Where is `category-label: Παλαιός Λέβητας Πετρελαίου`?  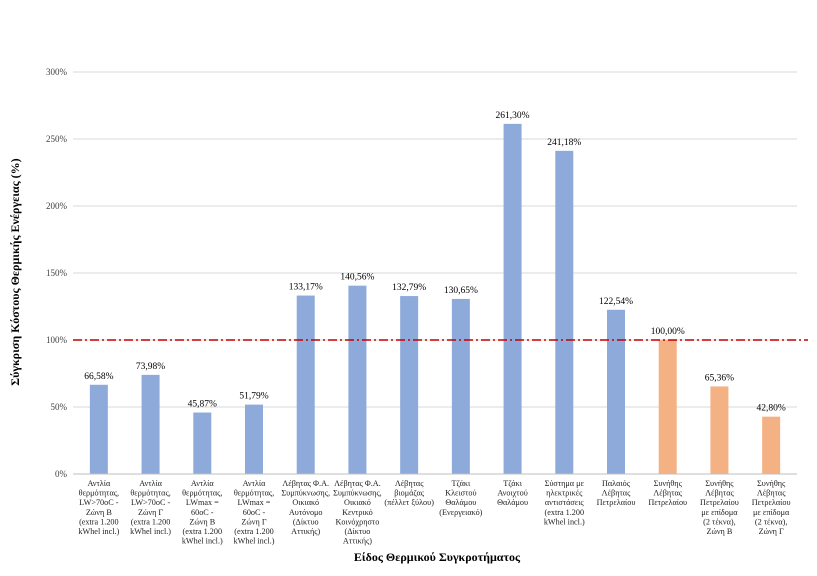
category-label: Παλαιός Λέβητας Πετρελαίου is located at coordinates (616, 493).